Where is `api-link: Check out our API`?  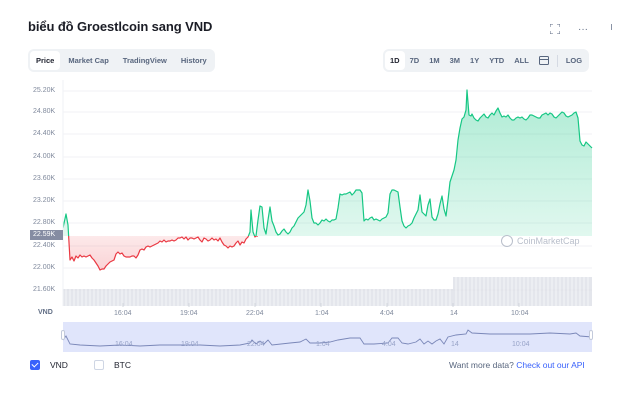 api-link: Check out our API is located at coordinates (550, 365).